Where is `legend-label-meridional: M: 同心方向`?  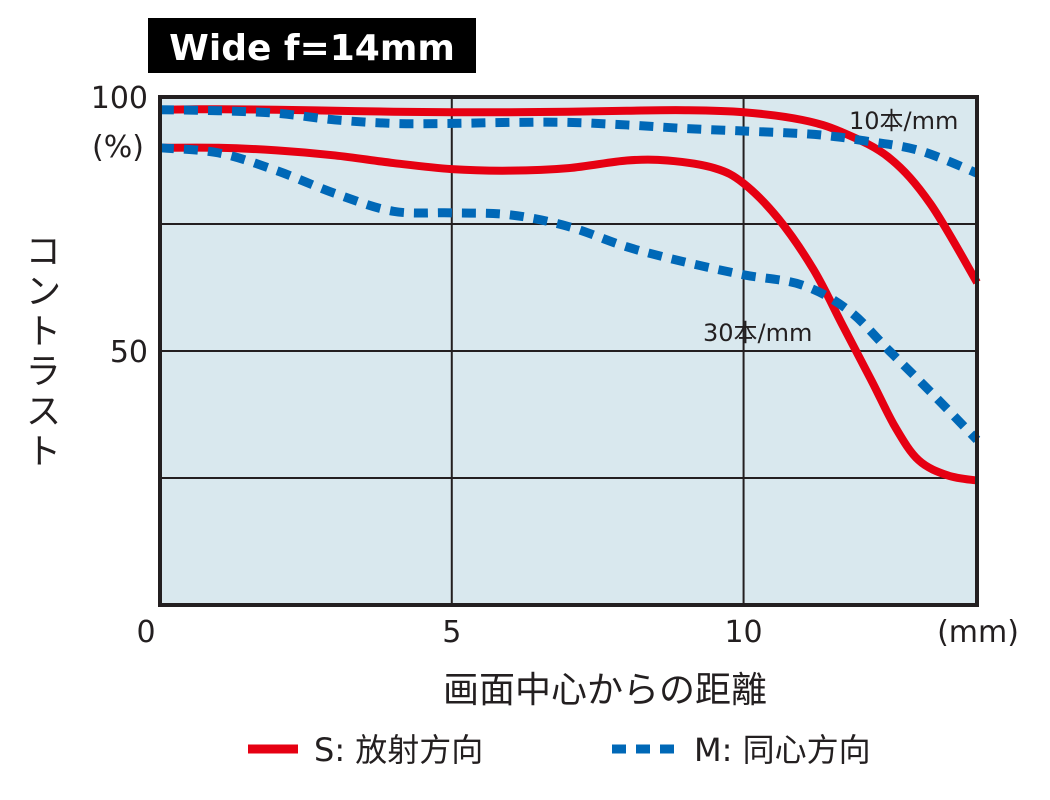 legend-label-meridional: M: 同心方向 is located at coordinates (782, 750).